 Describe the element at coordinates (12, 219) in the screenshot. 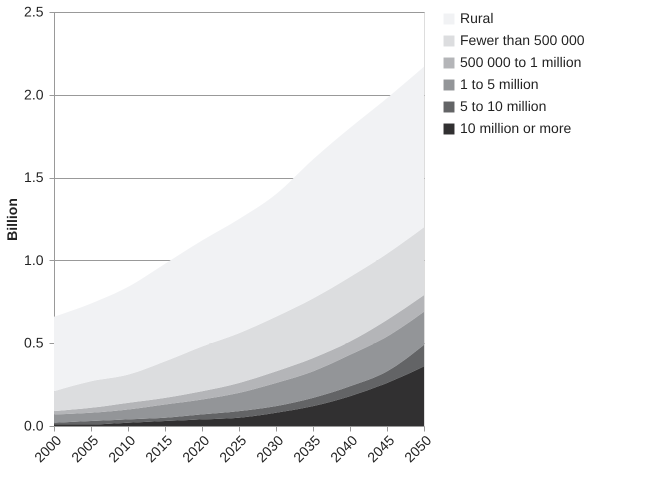

I see `y-axis-title: Billion` at that location.